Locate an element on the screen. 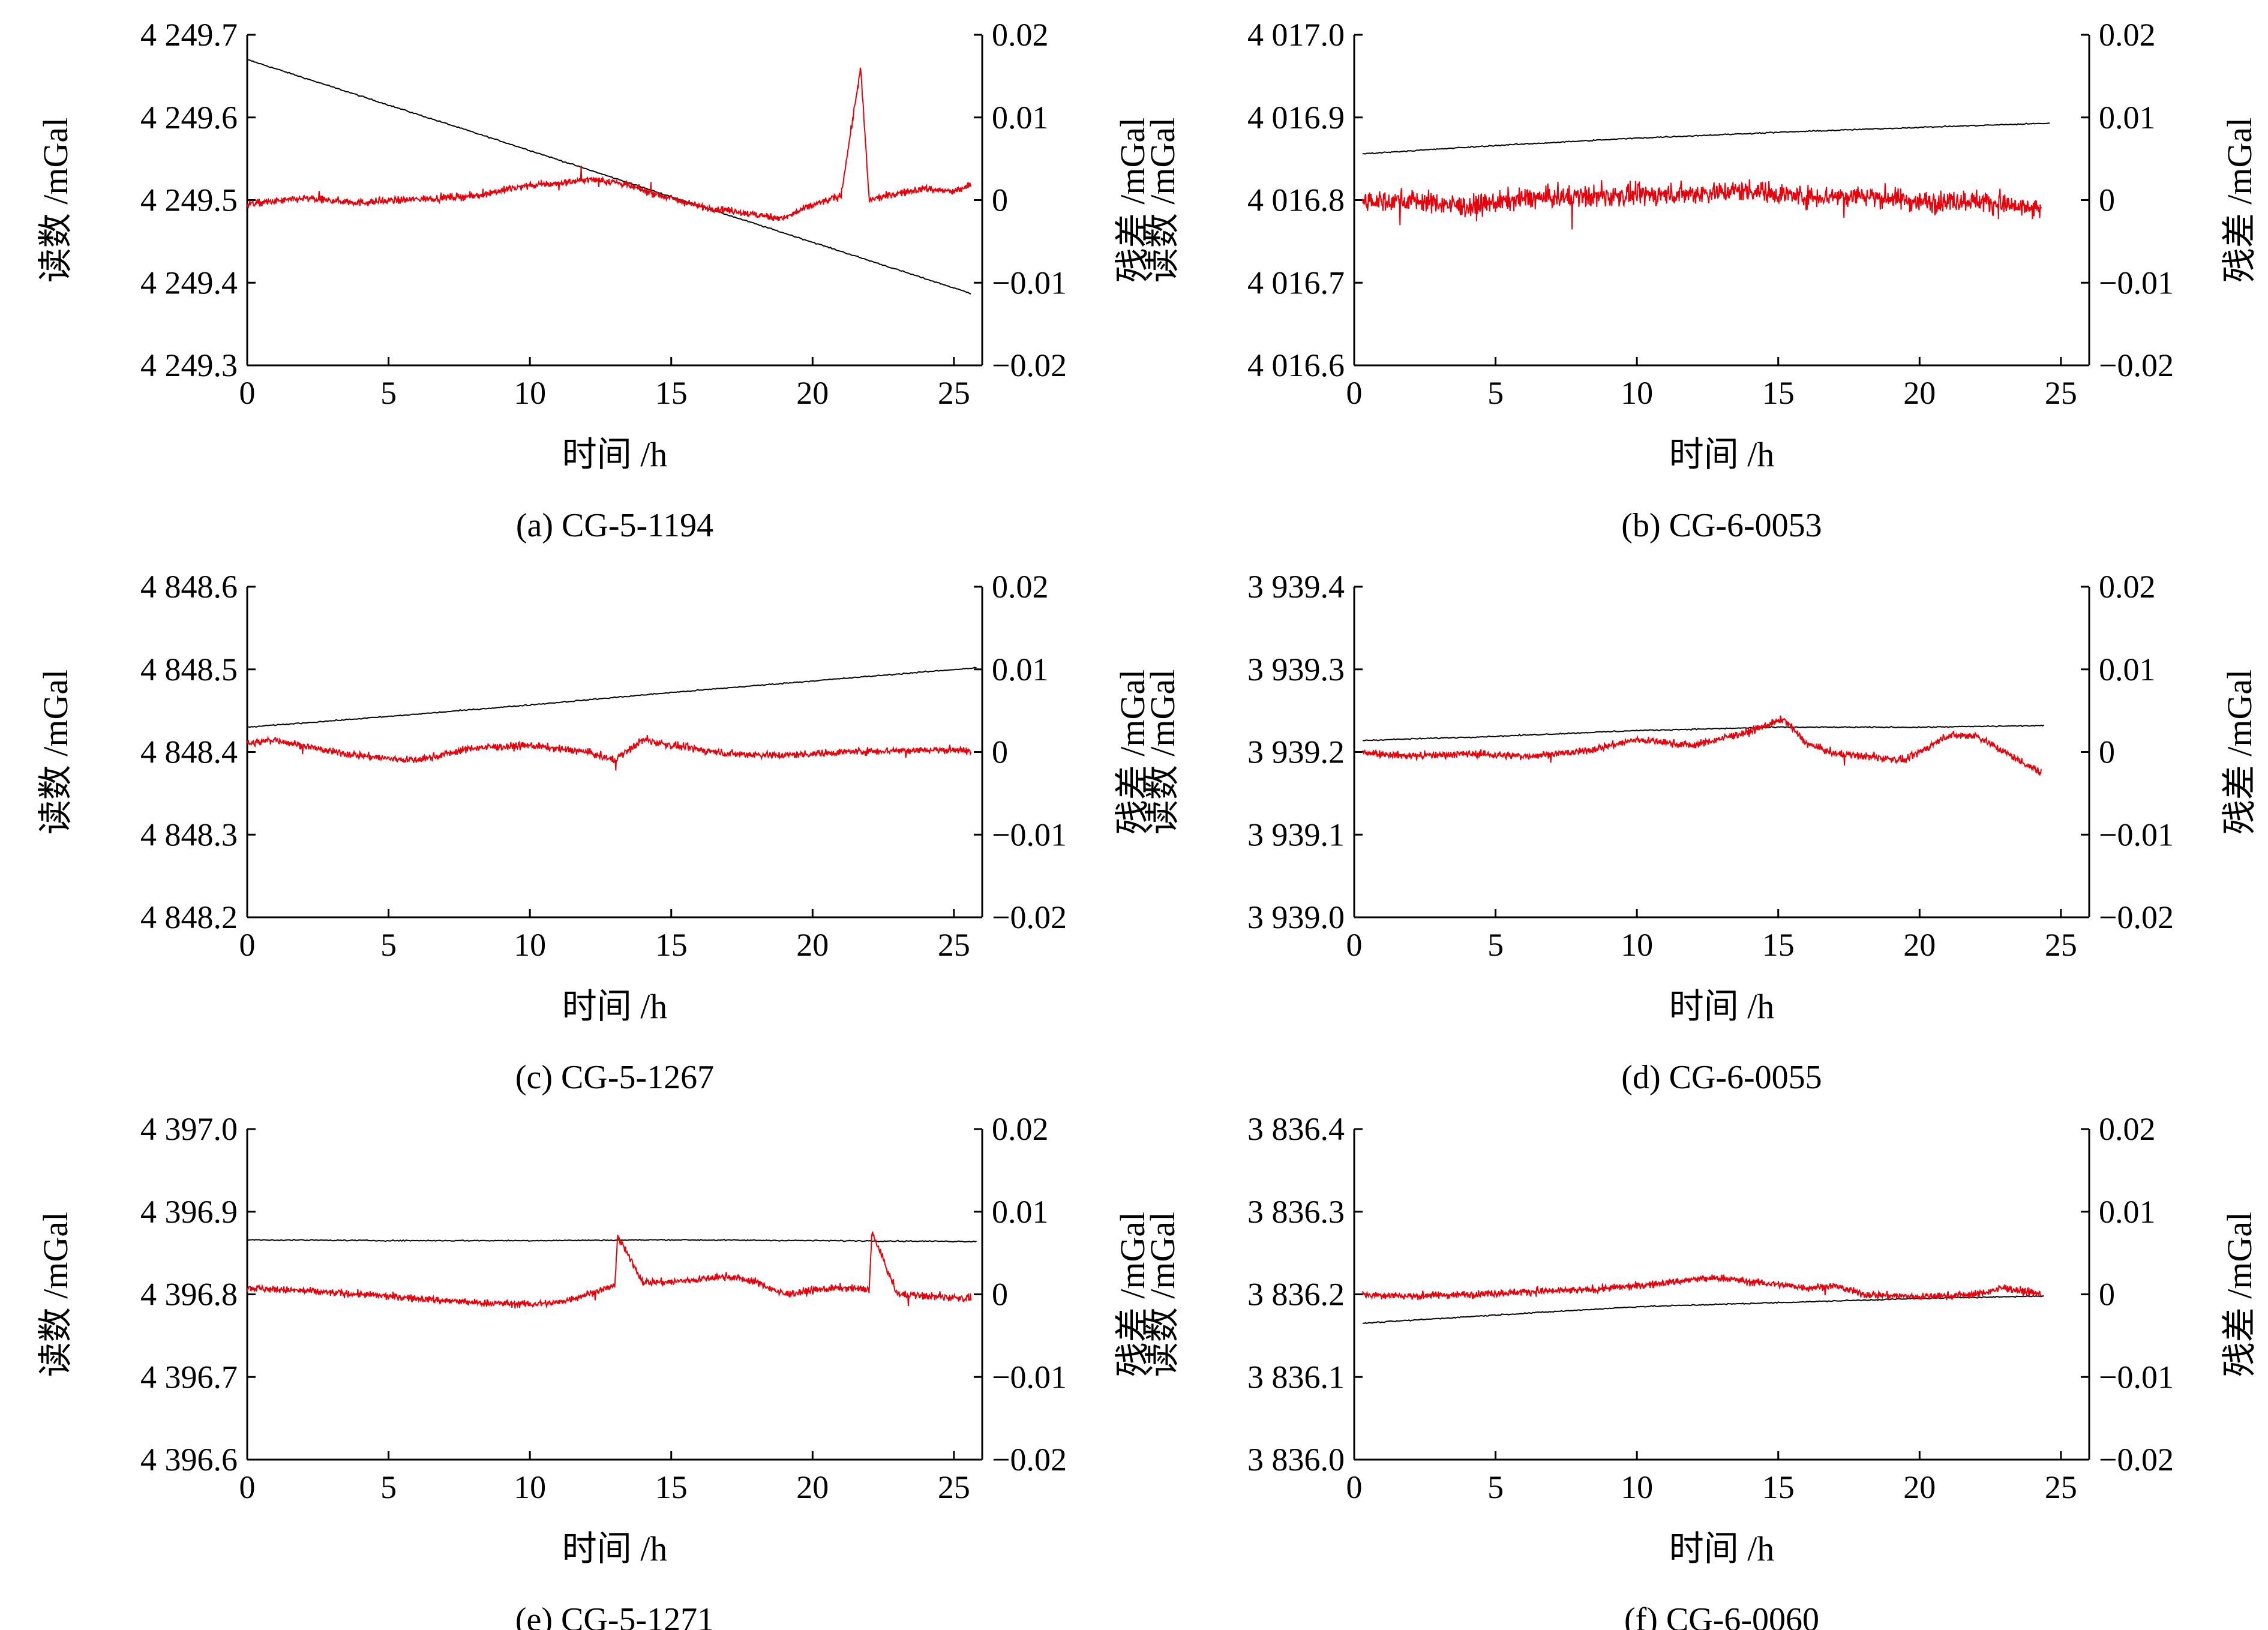 The height and width of the screenshot is (1630, 2268). y-left-tick-label: 4 016.8 is located at coordinates (1296, 200).